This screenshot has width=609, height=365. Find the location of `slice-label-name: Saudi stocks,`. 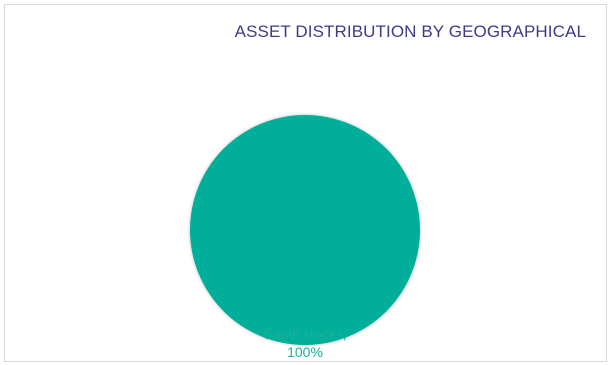

slice-label-name: Saudi stocks, is located at coordinates (304, 334).